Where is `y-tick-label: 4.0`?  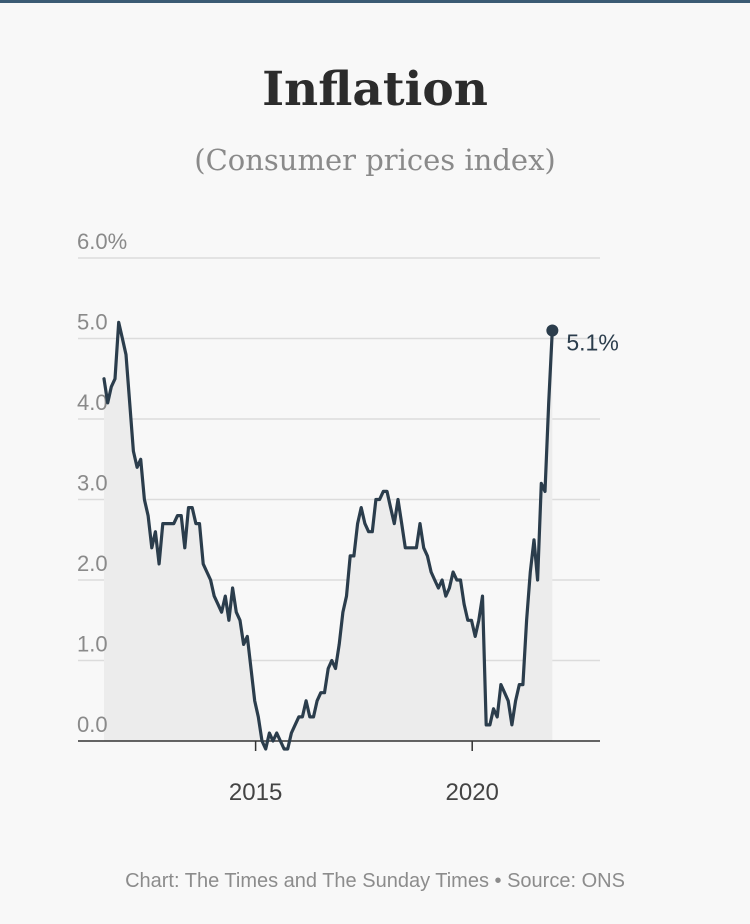 y-tick-label: 4.0 is located at coordinates (92, 402).